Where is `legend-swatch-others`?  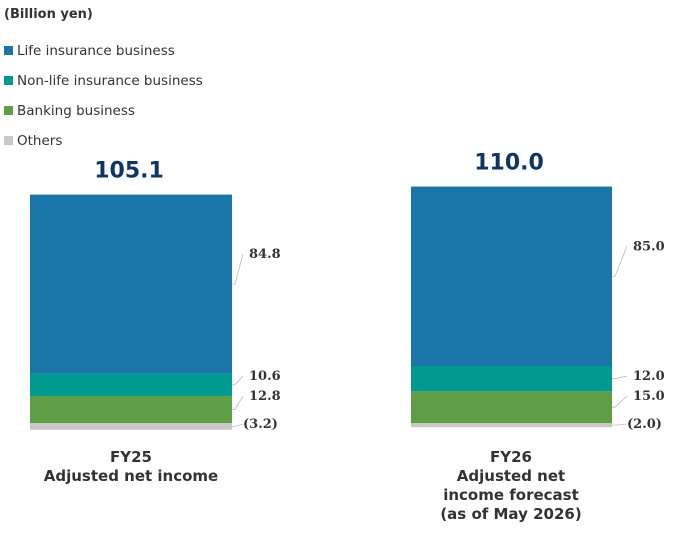
legend-swatch-others is located at coordinates (8, 140).